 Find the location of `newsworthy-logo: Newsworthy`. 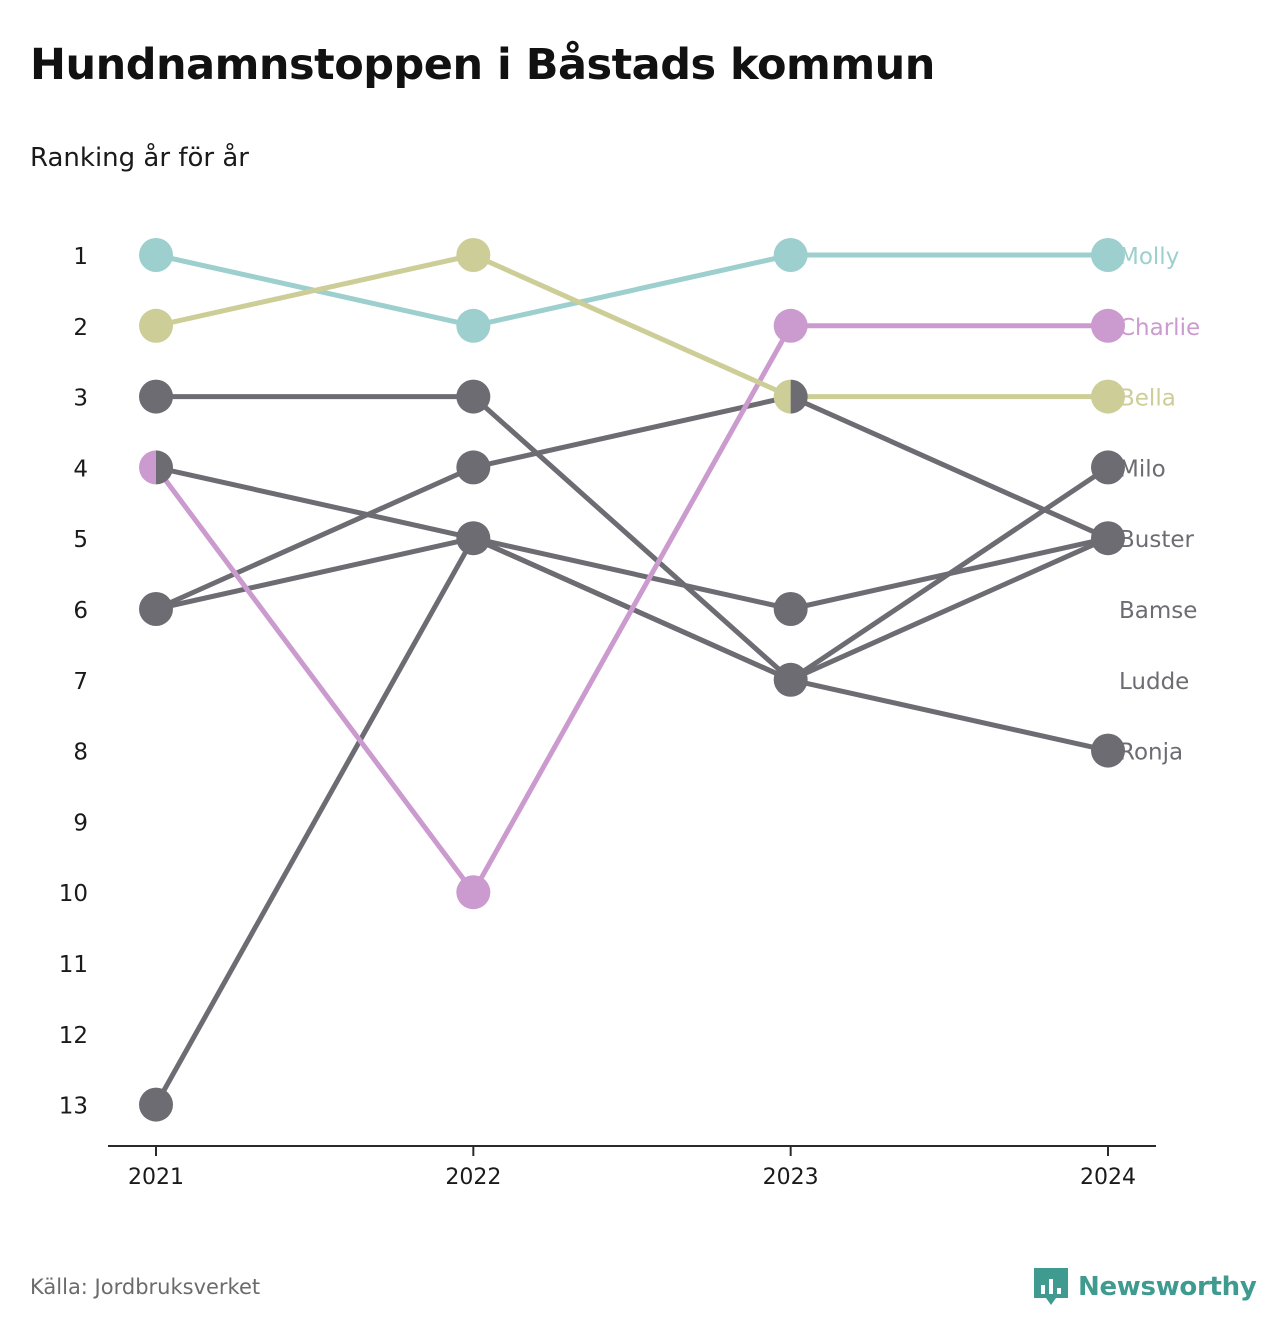

newsworthy-logo: Newsworthy is located at coordinates (1145, 1287).